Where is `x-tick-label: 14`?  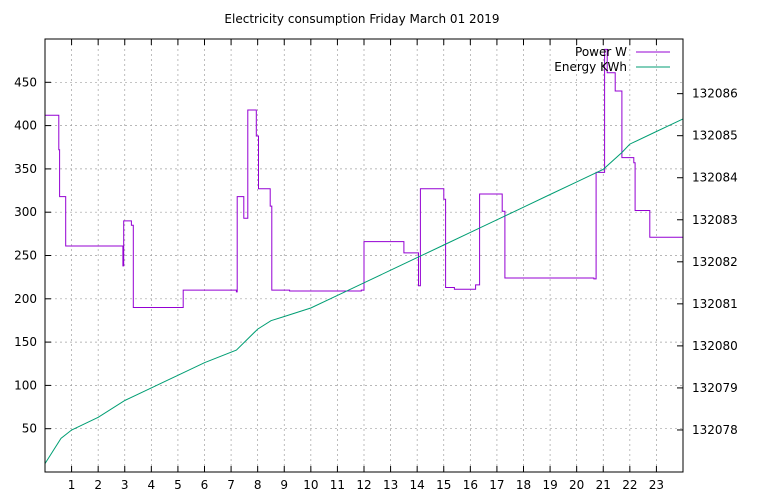 x-tick-label: 14 is located at coordinates (417, 485).